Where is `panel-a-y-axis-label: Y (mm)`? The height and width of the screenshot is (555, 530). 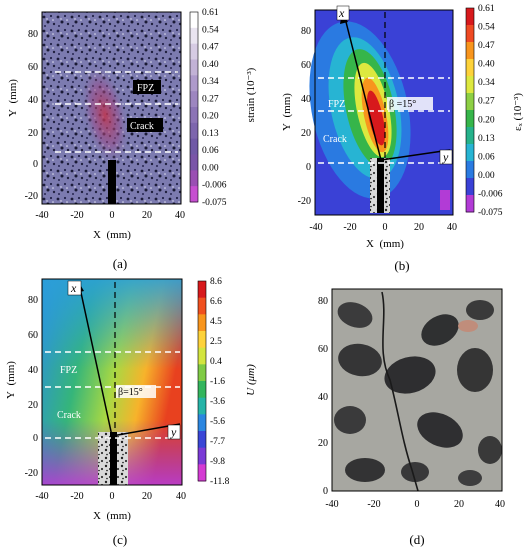
panel-a-y-axis-label: Y (mm) is located at coordinates (13, 98).